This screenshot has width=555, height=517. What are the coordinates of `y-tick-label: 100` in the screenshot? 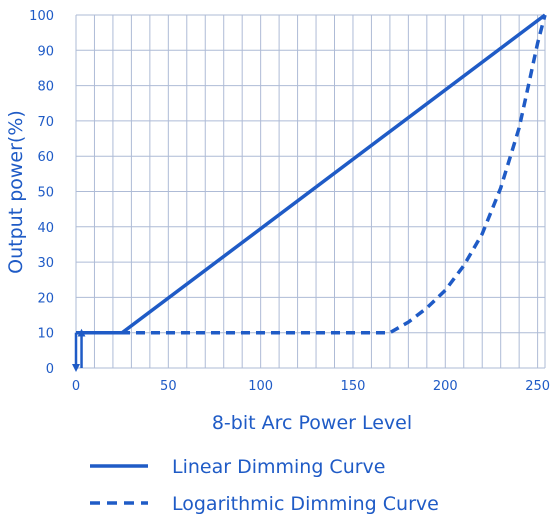 It's located at (41, 16).